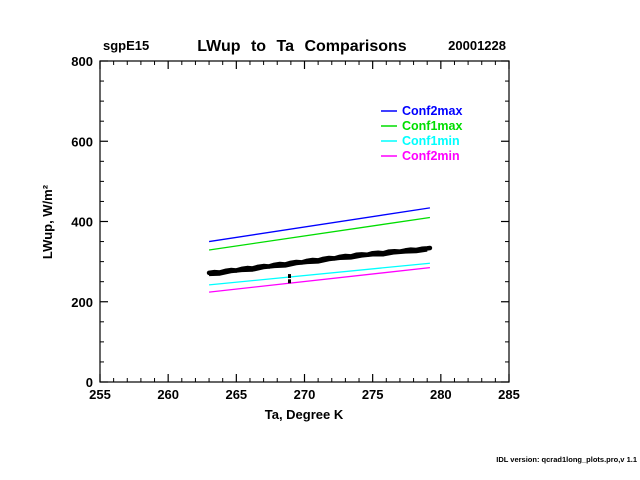 The width and height of the screenshot is (640, 480). Describe the element at coordinates (432, 111) in the screenshot. I see `legend-label-conf2max: Conf2max` at that location.